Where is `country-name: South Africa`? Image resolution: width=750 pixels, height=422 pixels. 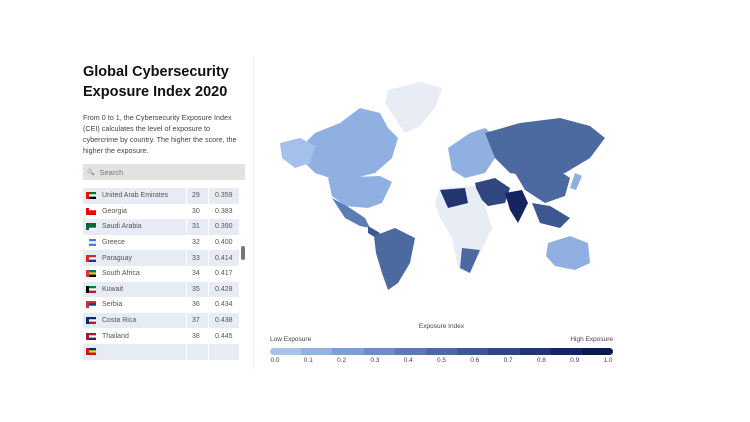 country-name: South Africa is located at coordinates (144, 273).